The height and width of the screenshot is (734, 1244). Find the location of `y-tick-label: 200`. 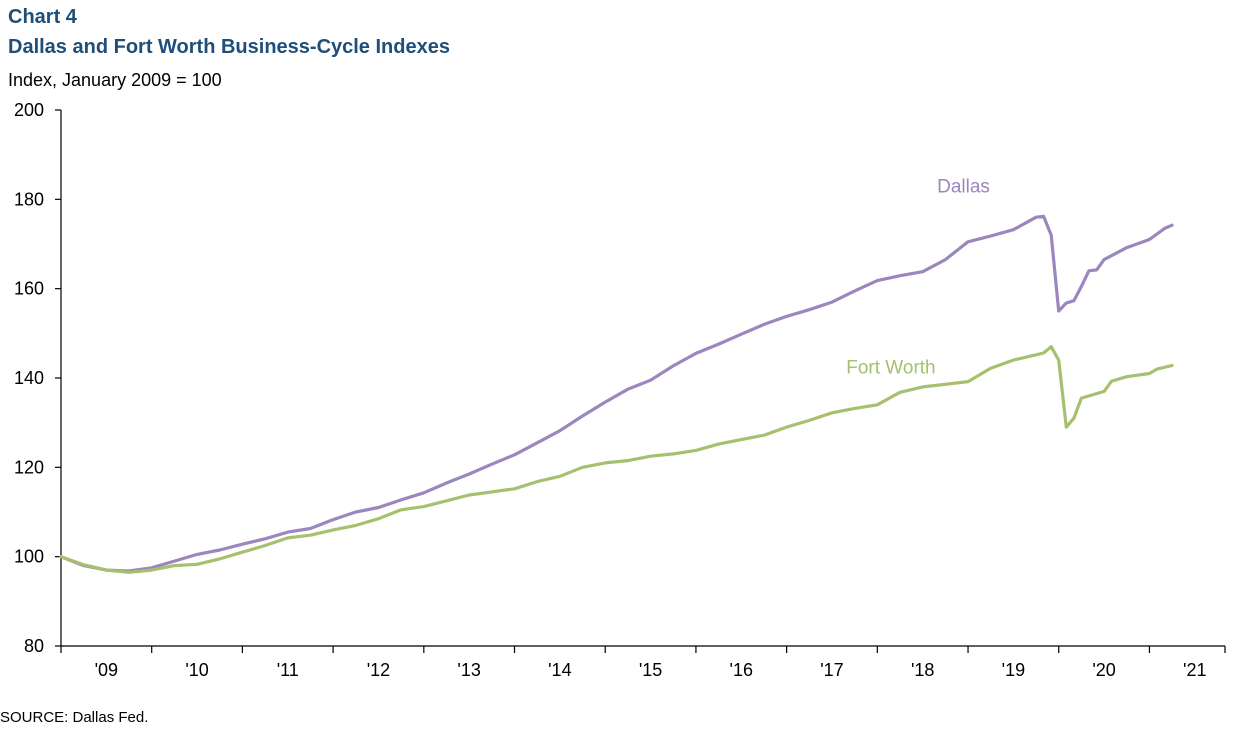

y-tick-label: 200 is located at coordinates (29, 110).